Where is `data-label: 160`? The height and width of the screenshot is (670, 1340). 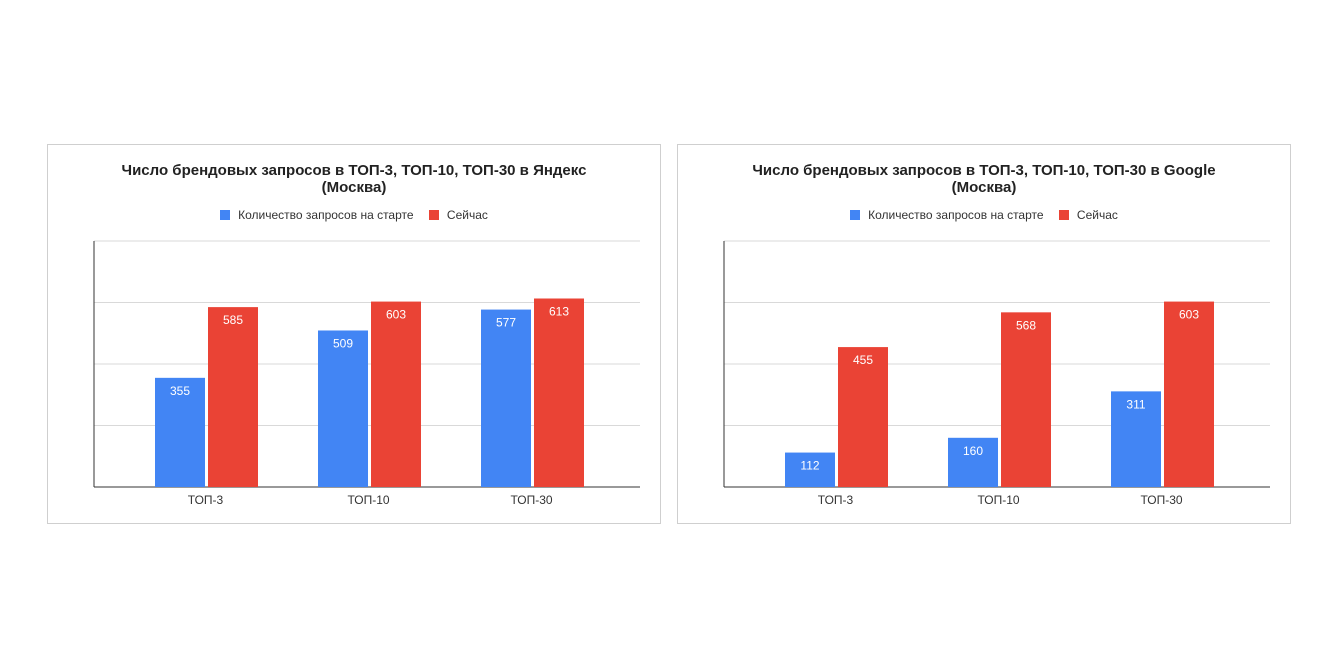 data-label: 160 is located at coordinates (973, 451).